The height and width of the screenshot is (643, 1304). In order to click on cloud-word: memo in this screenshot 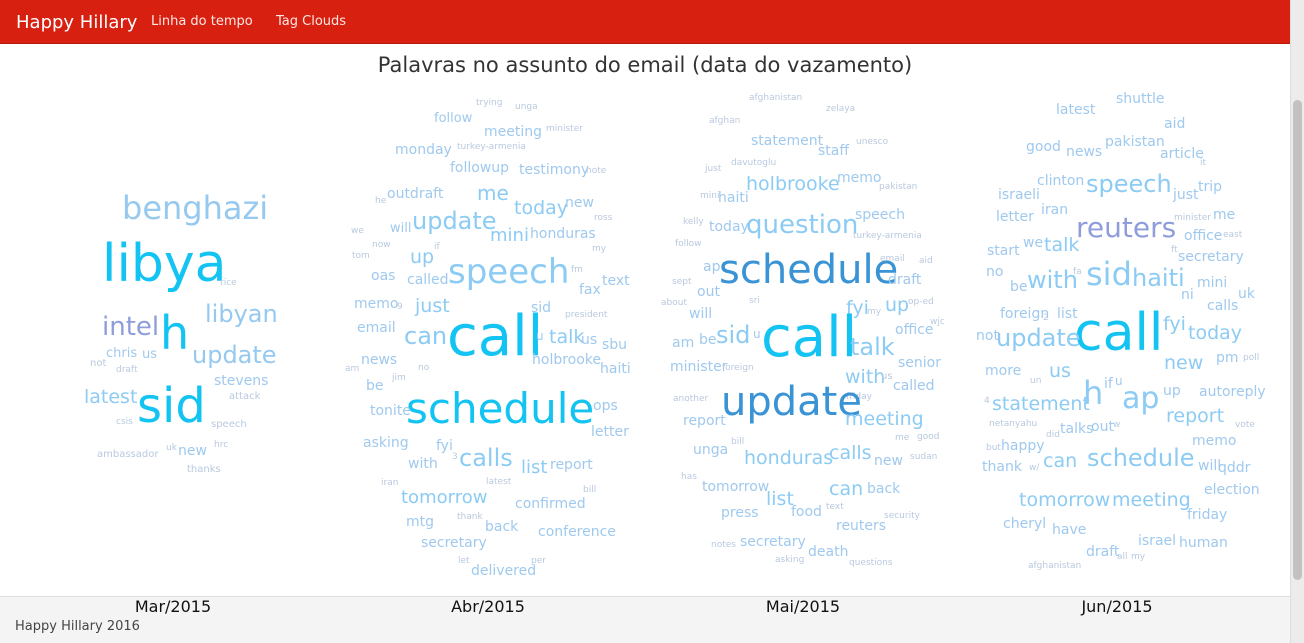, I will do `click(859, 178)`.